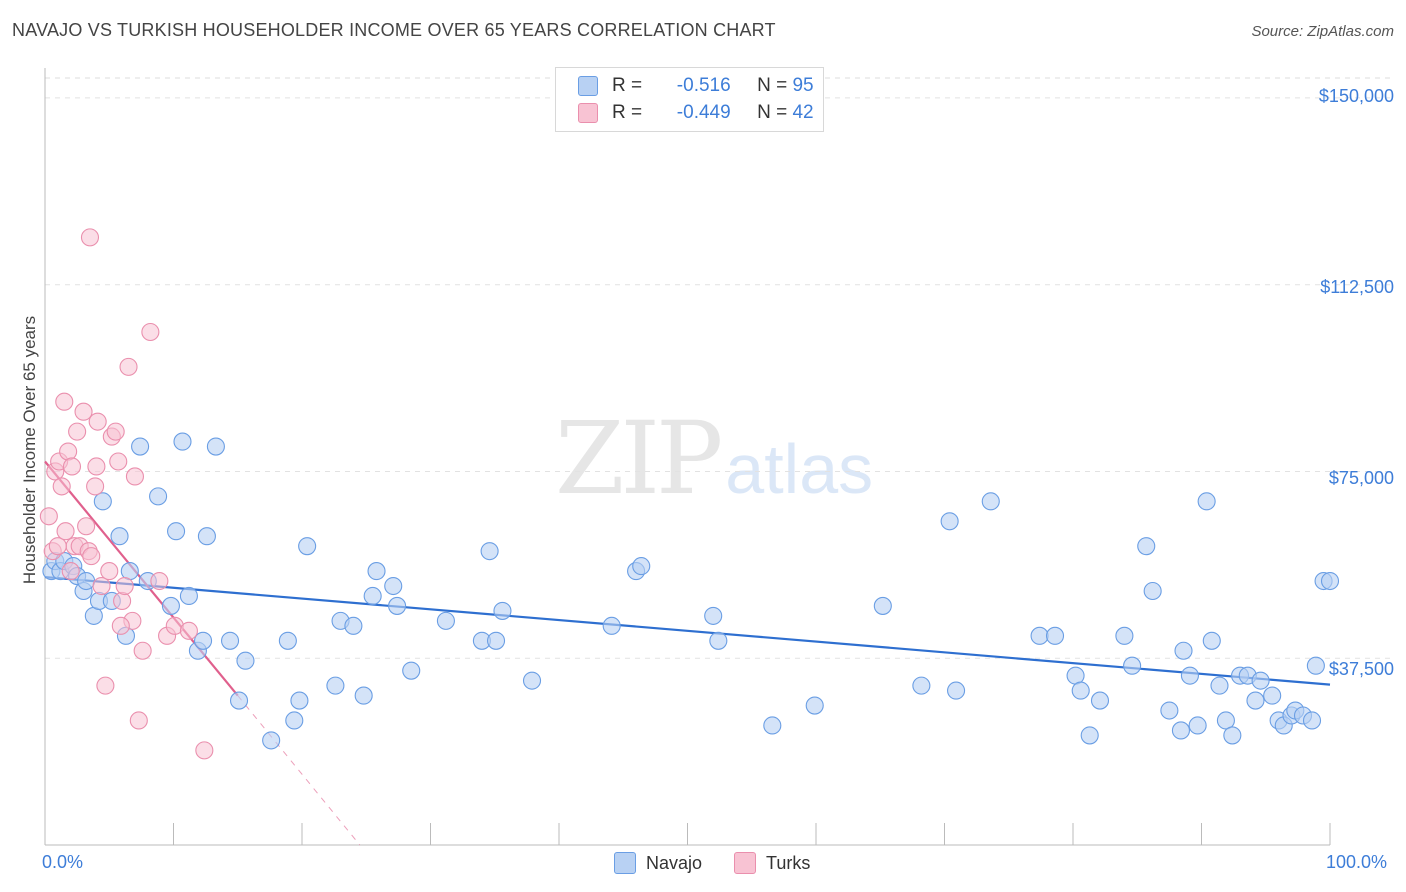 This screenshot has width=1406, height=892. I want to click on turks-legend-label: Turks, so click(788, 862).